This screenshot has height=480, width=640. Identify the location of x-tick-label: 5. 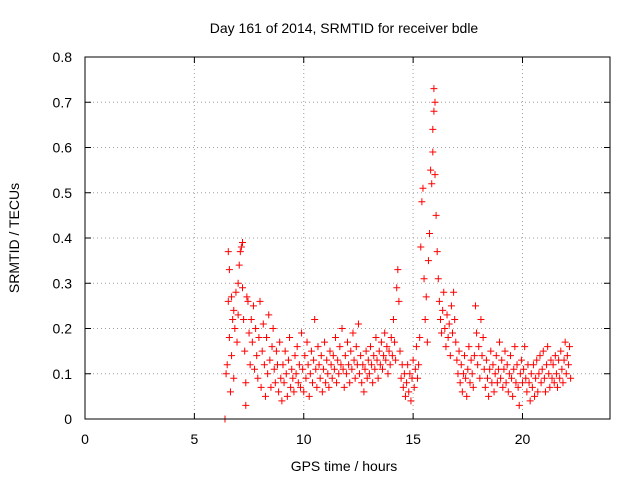
(194, 439).